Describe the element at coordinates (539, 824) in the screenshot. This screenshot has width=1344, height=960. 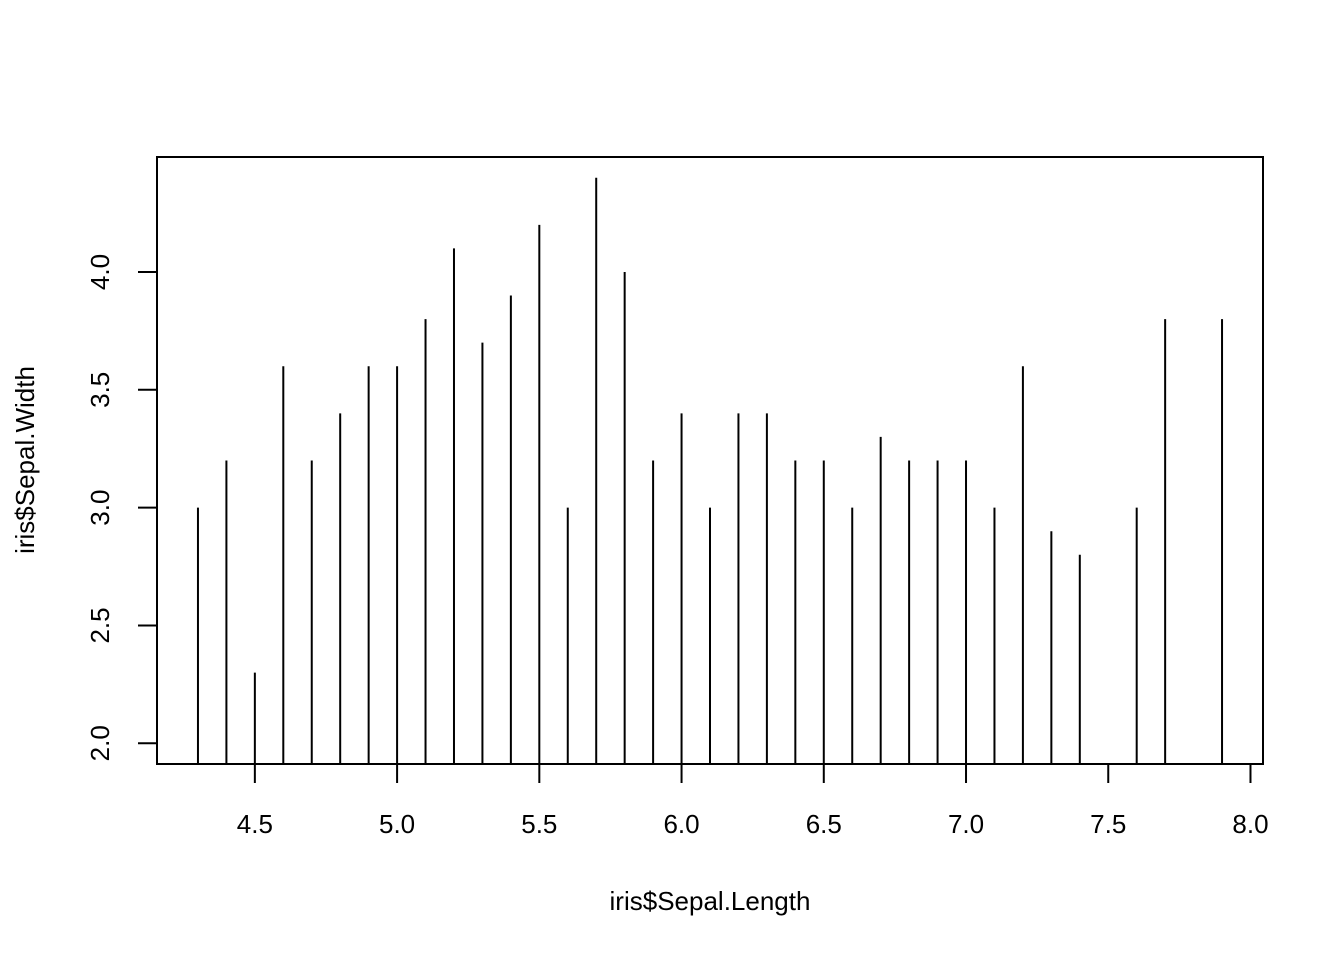
I see `x-tick-label-2: 5.5` at that location.